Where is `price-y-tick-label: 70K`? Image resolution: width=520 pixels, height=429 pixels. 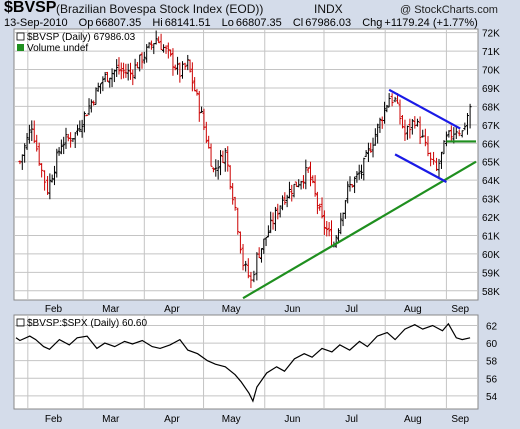
price-y-tick-label: 70K is located at coordinates (491, 71).